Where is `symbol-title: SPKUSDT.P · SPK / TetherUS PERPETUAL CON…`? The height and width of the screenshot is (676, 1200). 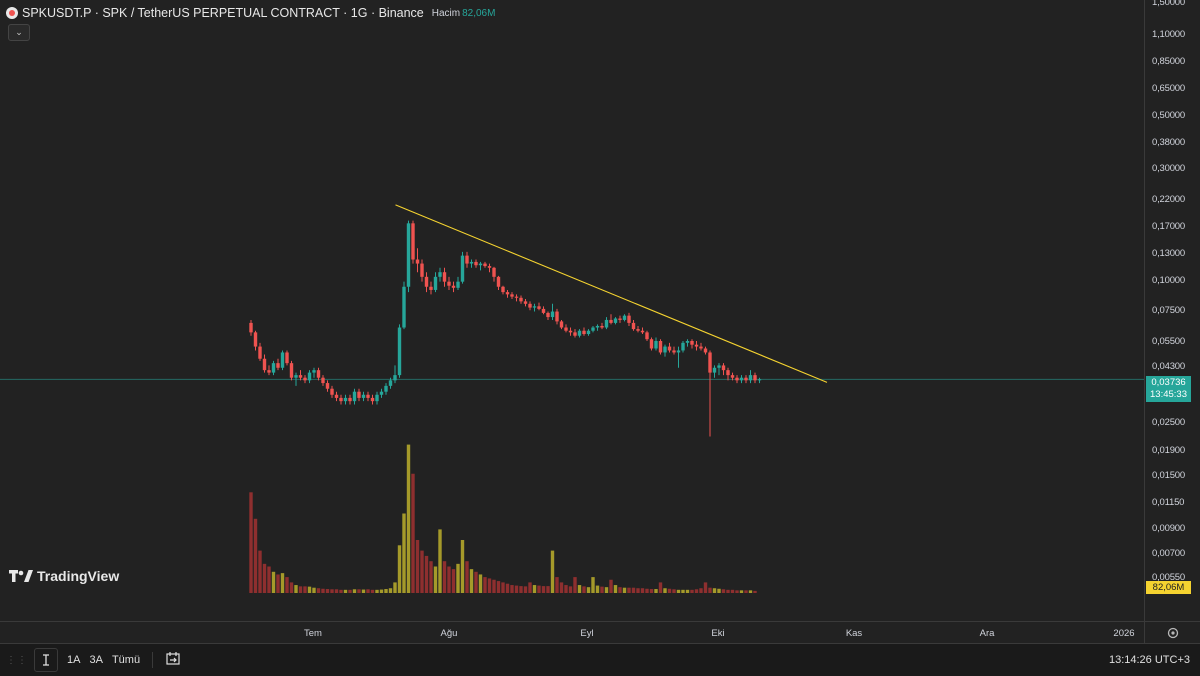
symbol-title: SPKUSDT.P · SPK / TetherUS PERPETUAL CON… is located at coordinates (223, 13).